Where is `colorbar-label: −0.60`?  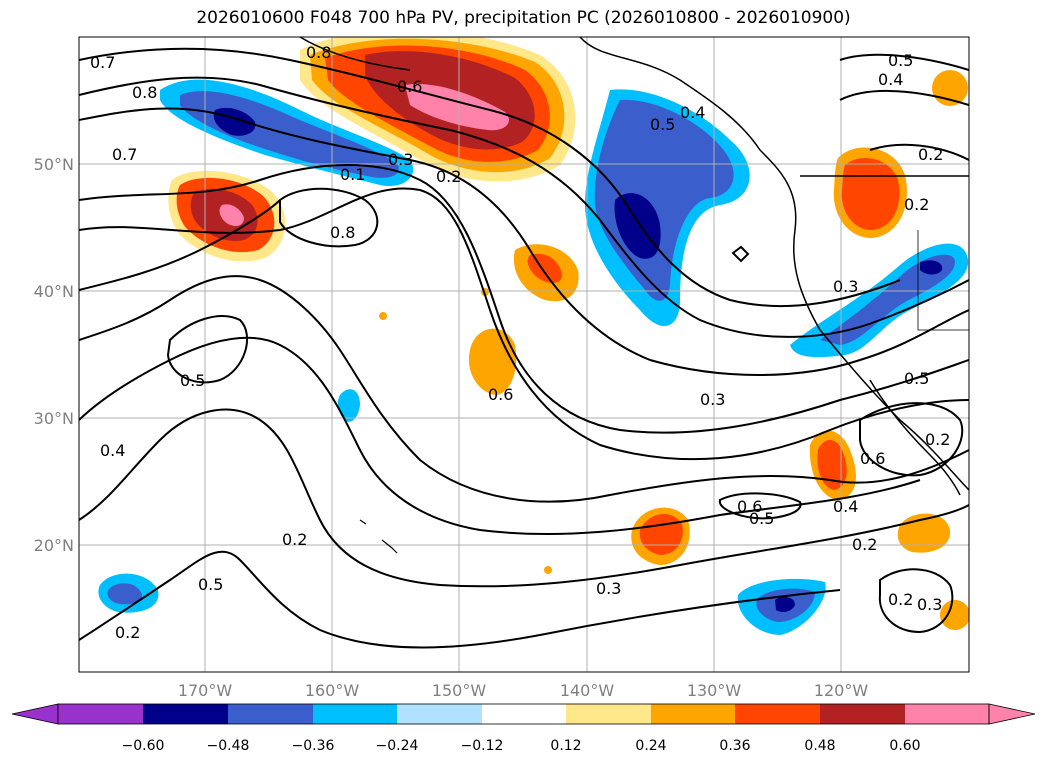 colorbar-label: −0.60 is located at coordinates (143, 746).